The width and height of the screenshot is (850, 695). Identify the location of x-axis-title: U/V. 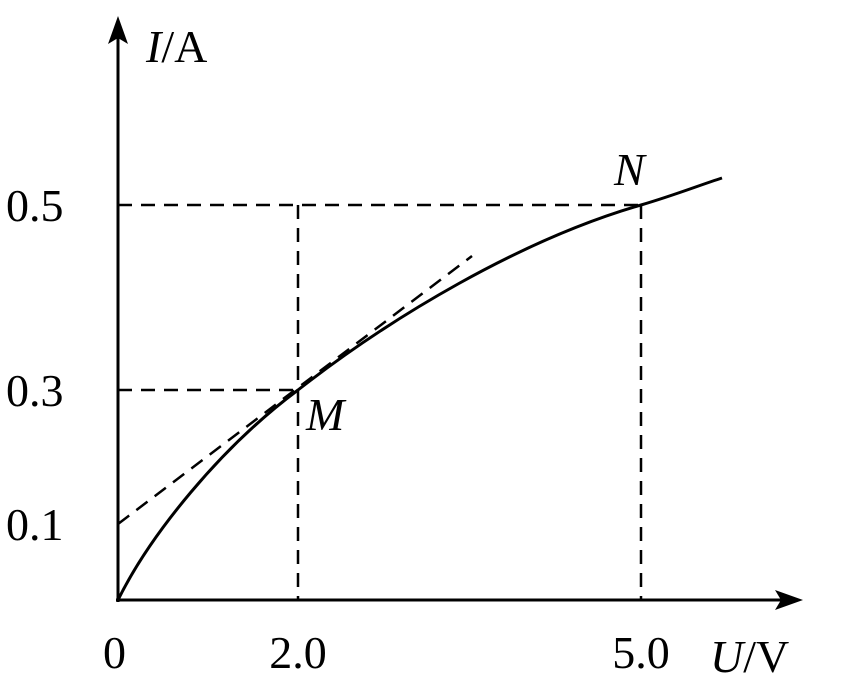
(749, 656).